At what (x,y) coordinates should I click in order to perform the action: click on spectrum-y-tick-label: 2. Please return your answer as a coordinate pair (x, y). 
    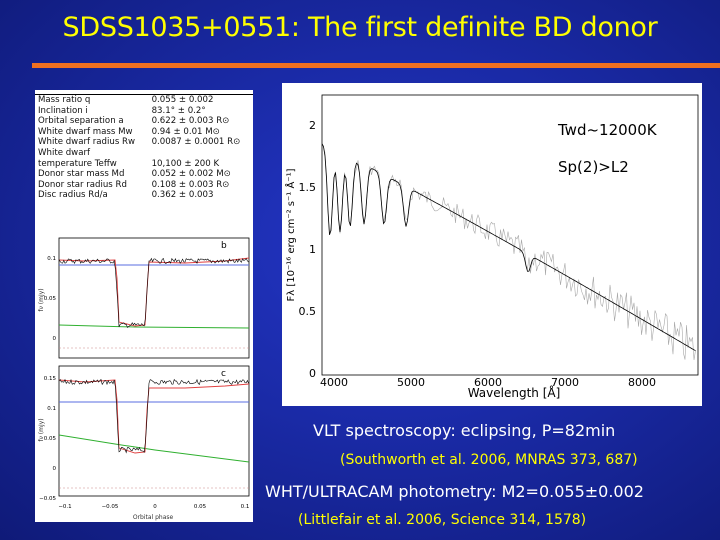
    Looking at the image, I should click on (312, 125).